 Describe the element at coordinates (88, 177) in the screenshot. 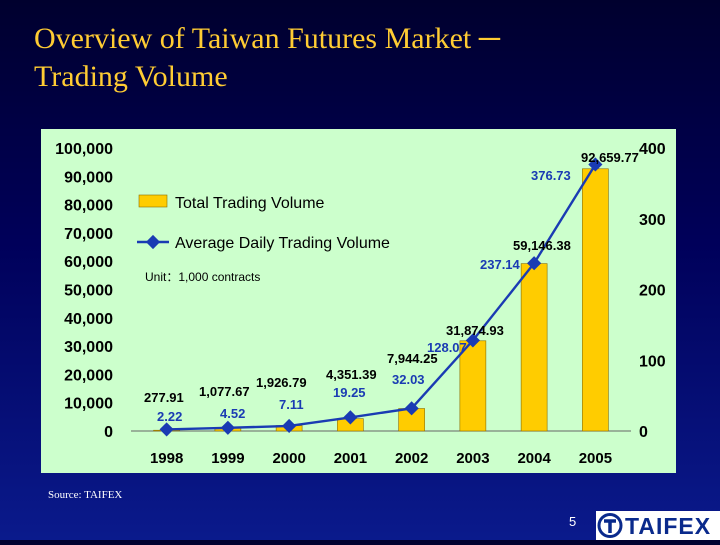

I see `y-left-tick-label: 90,000` at that location.